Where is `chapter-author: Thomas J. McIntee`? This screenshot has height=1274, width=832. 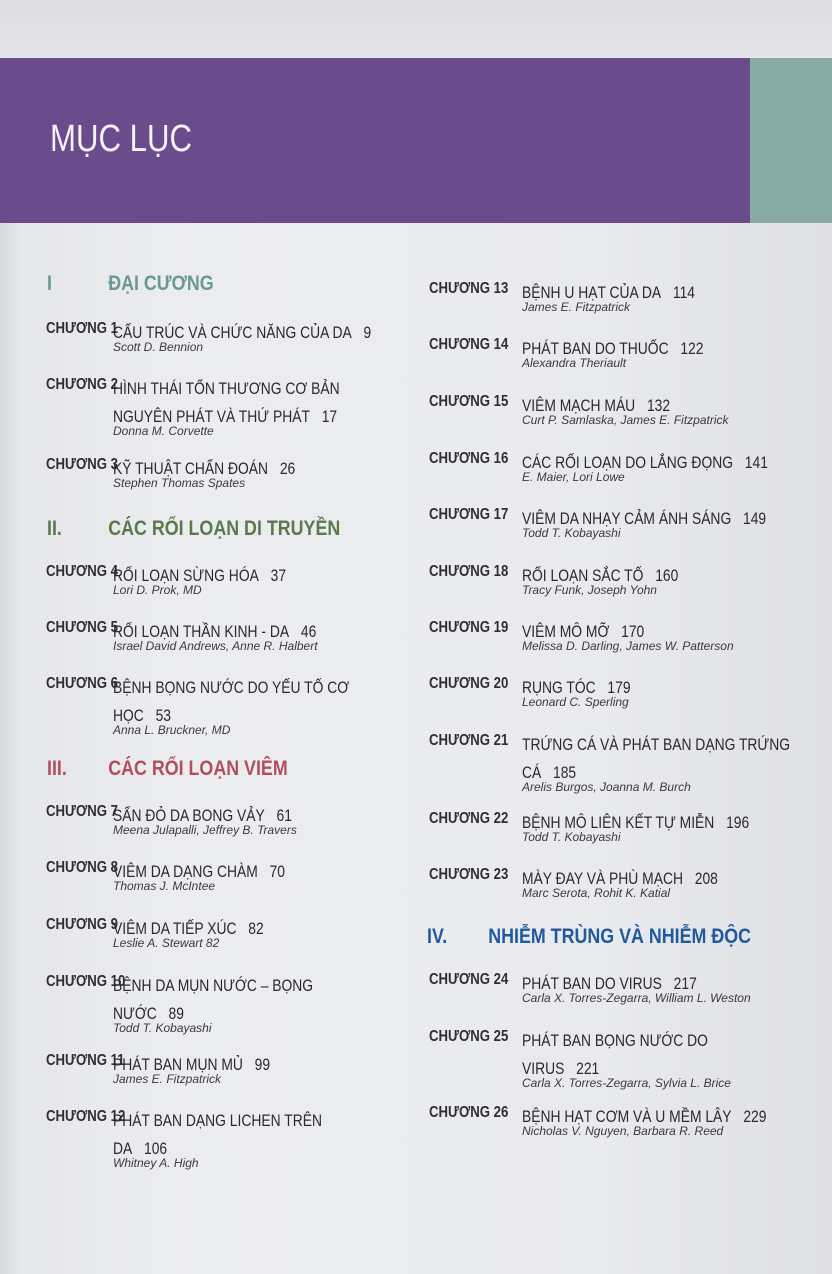 chapter-author: Thomas J. McIntee is located at coordinates (164, 886).